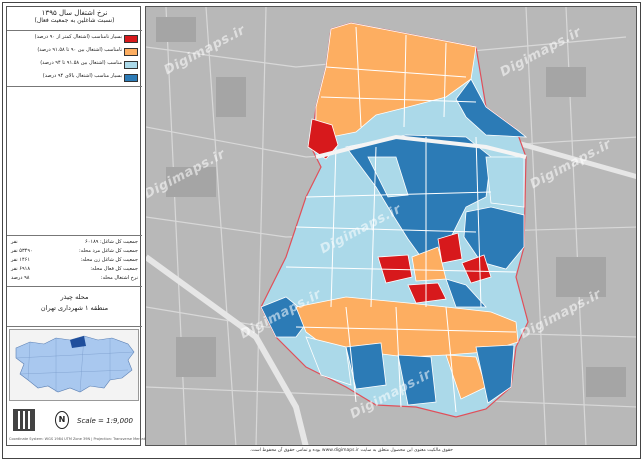 This screenshot has height=461, width=643. I want to click on zone-blue-northeast, so click(491, 108).